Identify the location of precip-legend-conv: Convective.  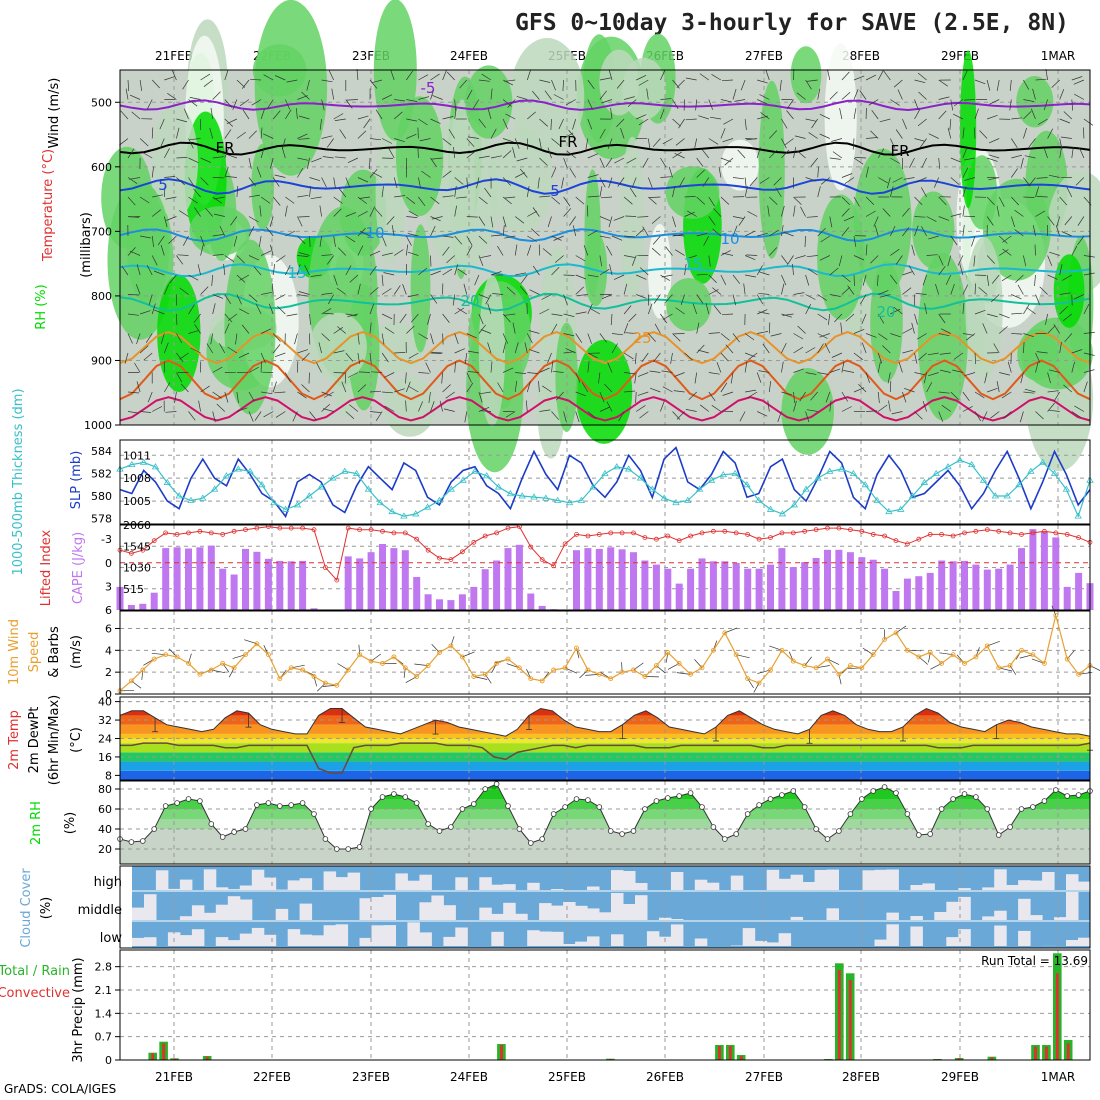
(35, 993).